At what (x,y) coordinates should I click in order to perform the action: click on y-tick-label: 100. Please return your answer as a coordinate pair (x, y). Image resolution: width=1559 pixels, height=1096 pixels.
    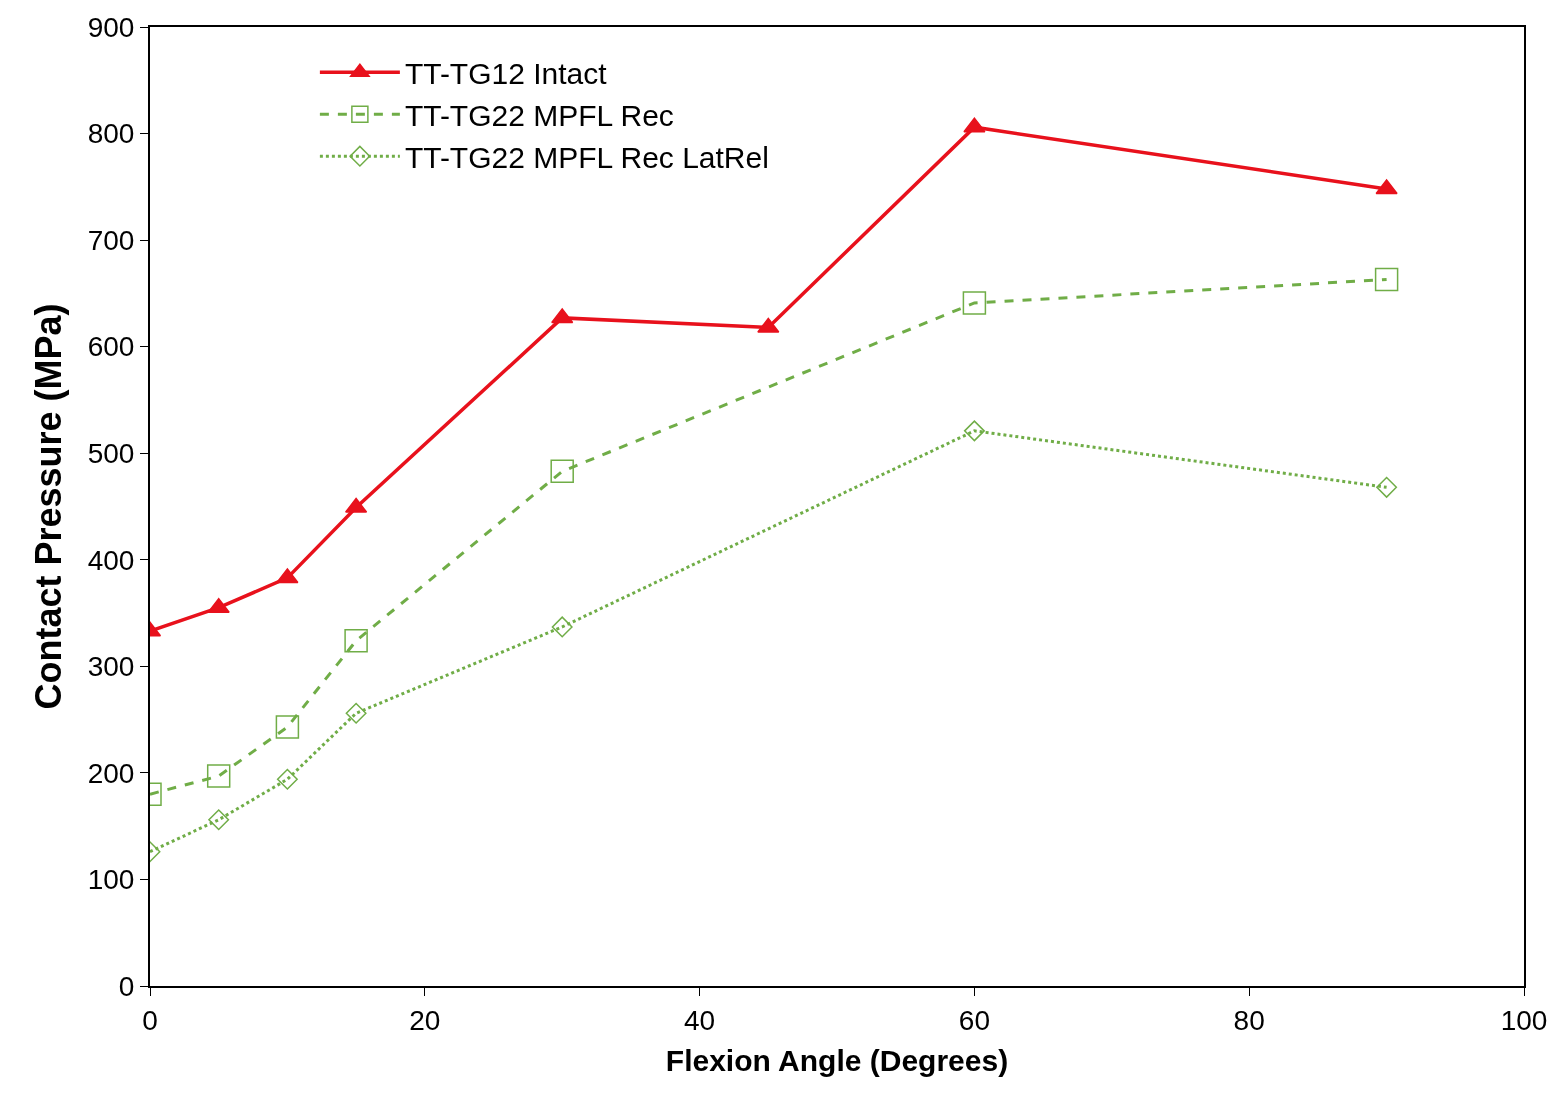
    Looking at the image, I should click on (111, 880).